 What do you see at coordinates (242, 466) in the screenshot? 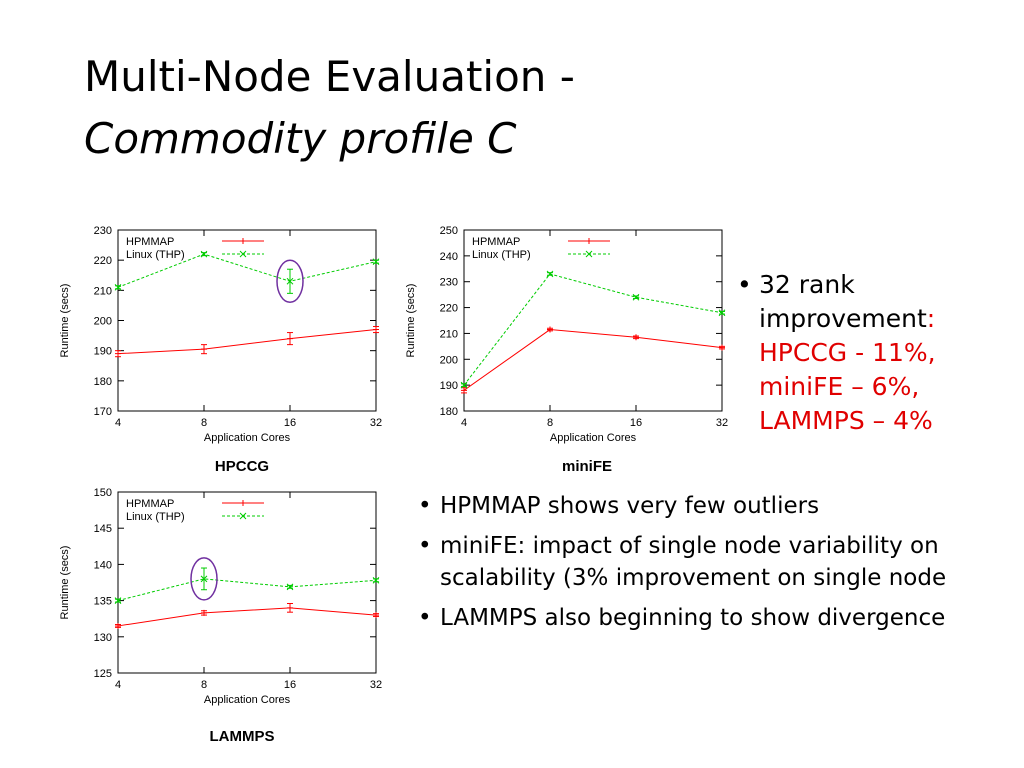
I see `hpccg-caption: HPCCG` at bounding box center [242, 466].